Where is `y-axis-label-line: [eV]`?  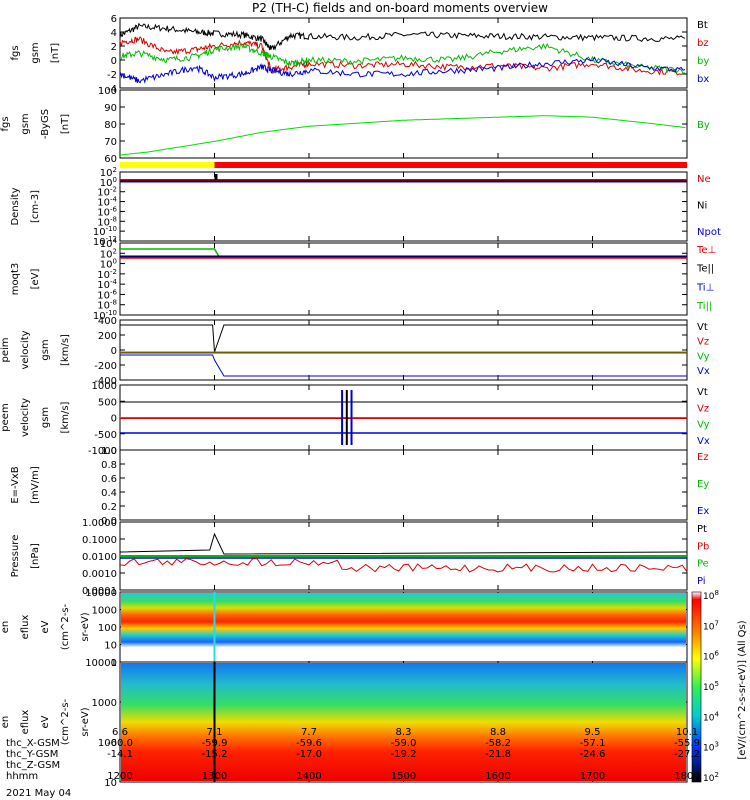 y-axis-label-line: [eV] is located at coordinates (35, 279).